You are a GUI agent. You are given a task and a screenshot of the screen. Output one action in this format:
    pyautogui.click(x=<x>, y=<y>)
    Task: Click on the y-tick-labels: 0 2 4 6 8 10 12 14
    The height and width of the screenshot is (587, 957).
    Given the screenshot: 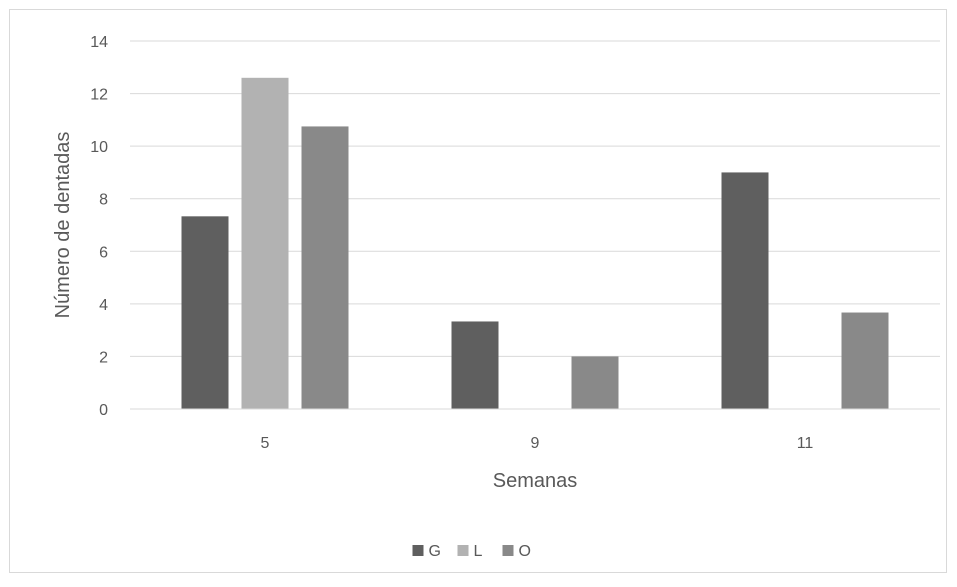 What is the action you would take?
    pyautogui.click(x=99, y=226)
    